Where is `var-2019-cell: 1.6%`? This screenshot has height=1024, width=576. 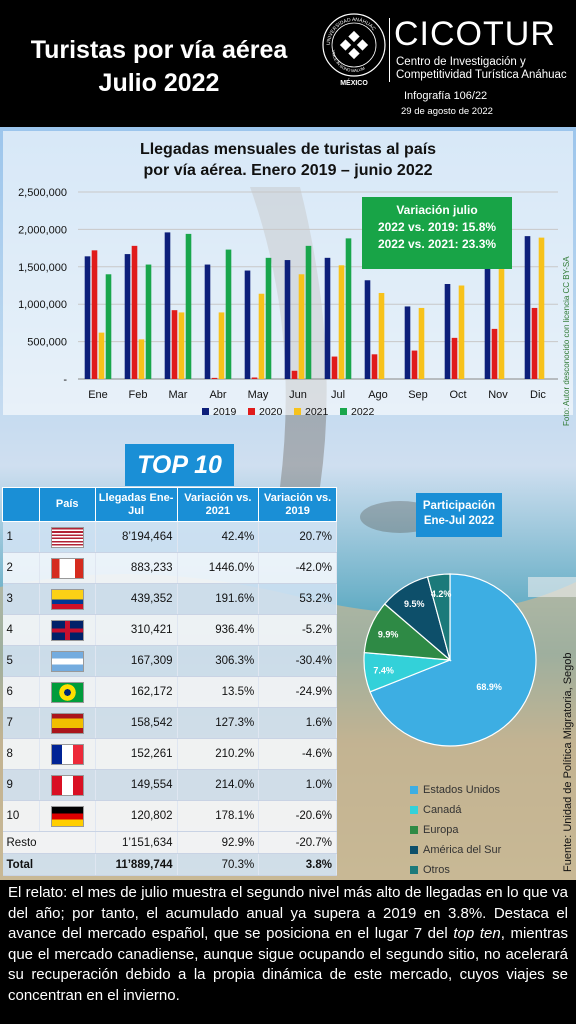 var-2019-cell: 1.6% is located at coordinates (297, 723).